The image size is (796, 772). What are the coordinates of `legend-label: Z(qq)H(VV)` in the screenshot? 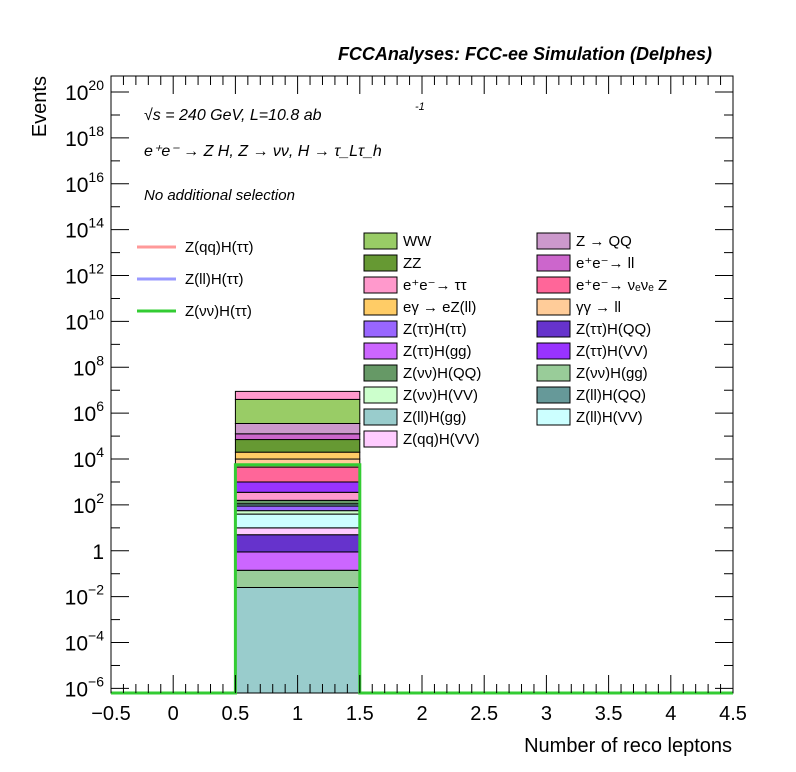 It's located at (441, 439).